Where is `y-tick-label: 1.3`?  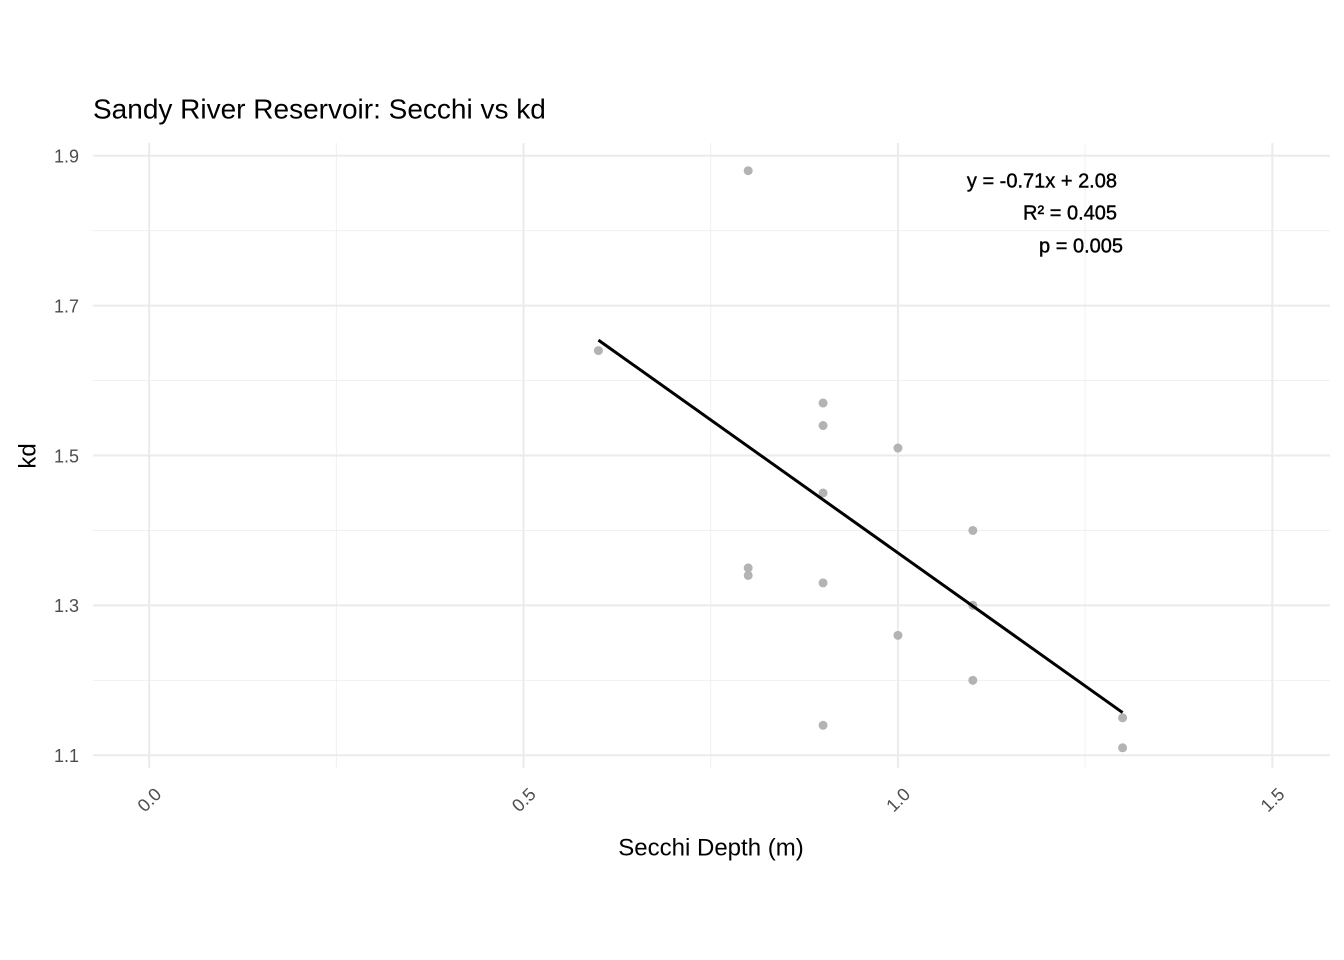
y-tick-label: 1.3 is located at coordinates (66, 606).